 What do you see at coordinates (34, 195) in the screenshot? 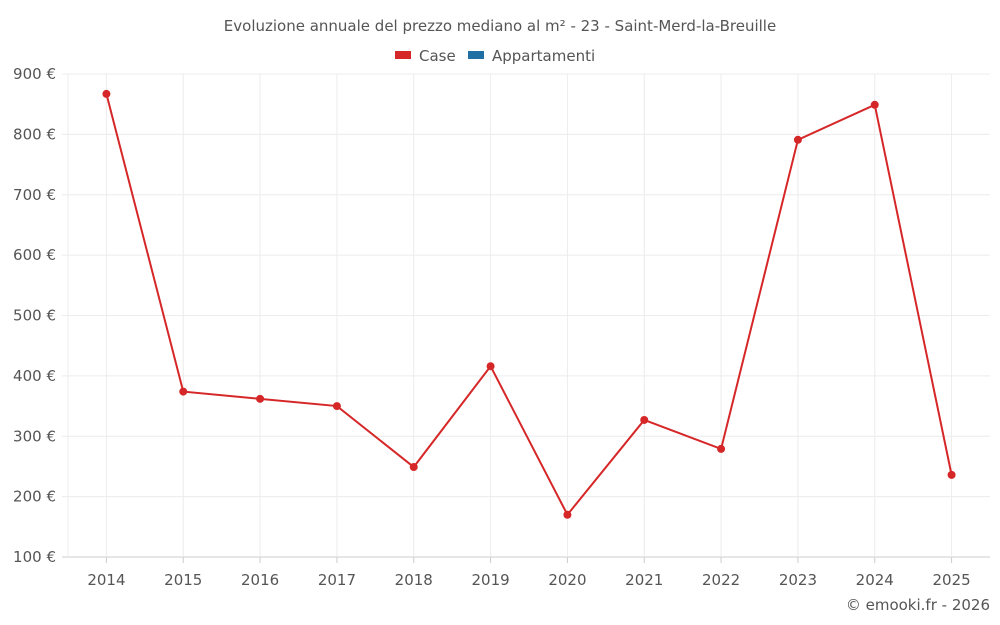
I see `y-tick-label: 700 €` at bounding box center [34, 195].